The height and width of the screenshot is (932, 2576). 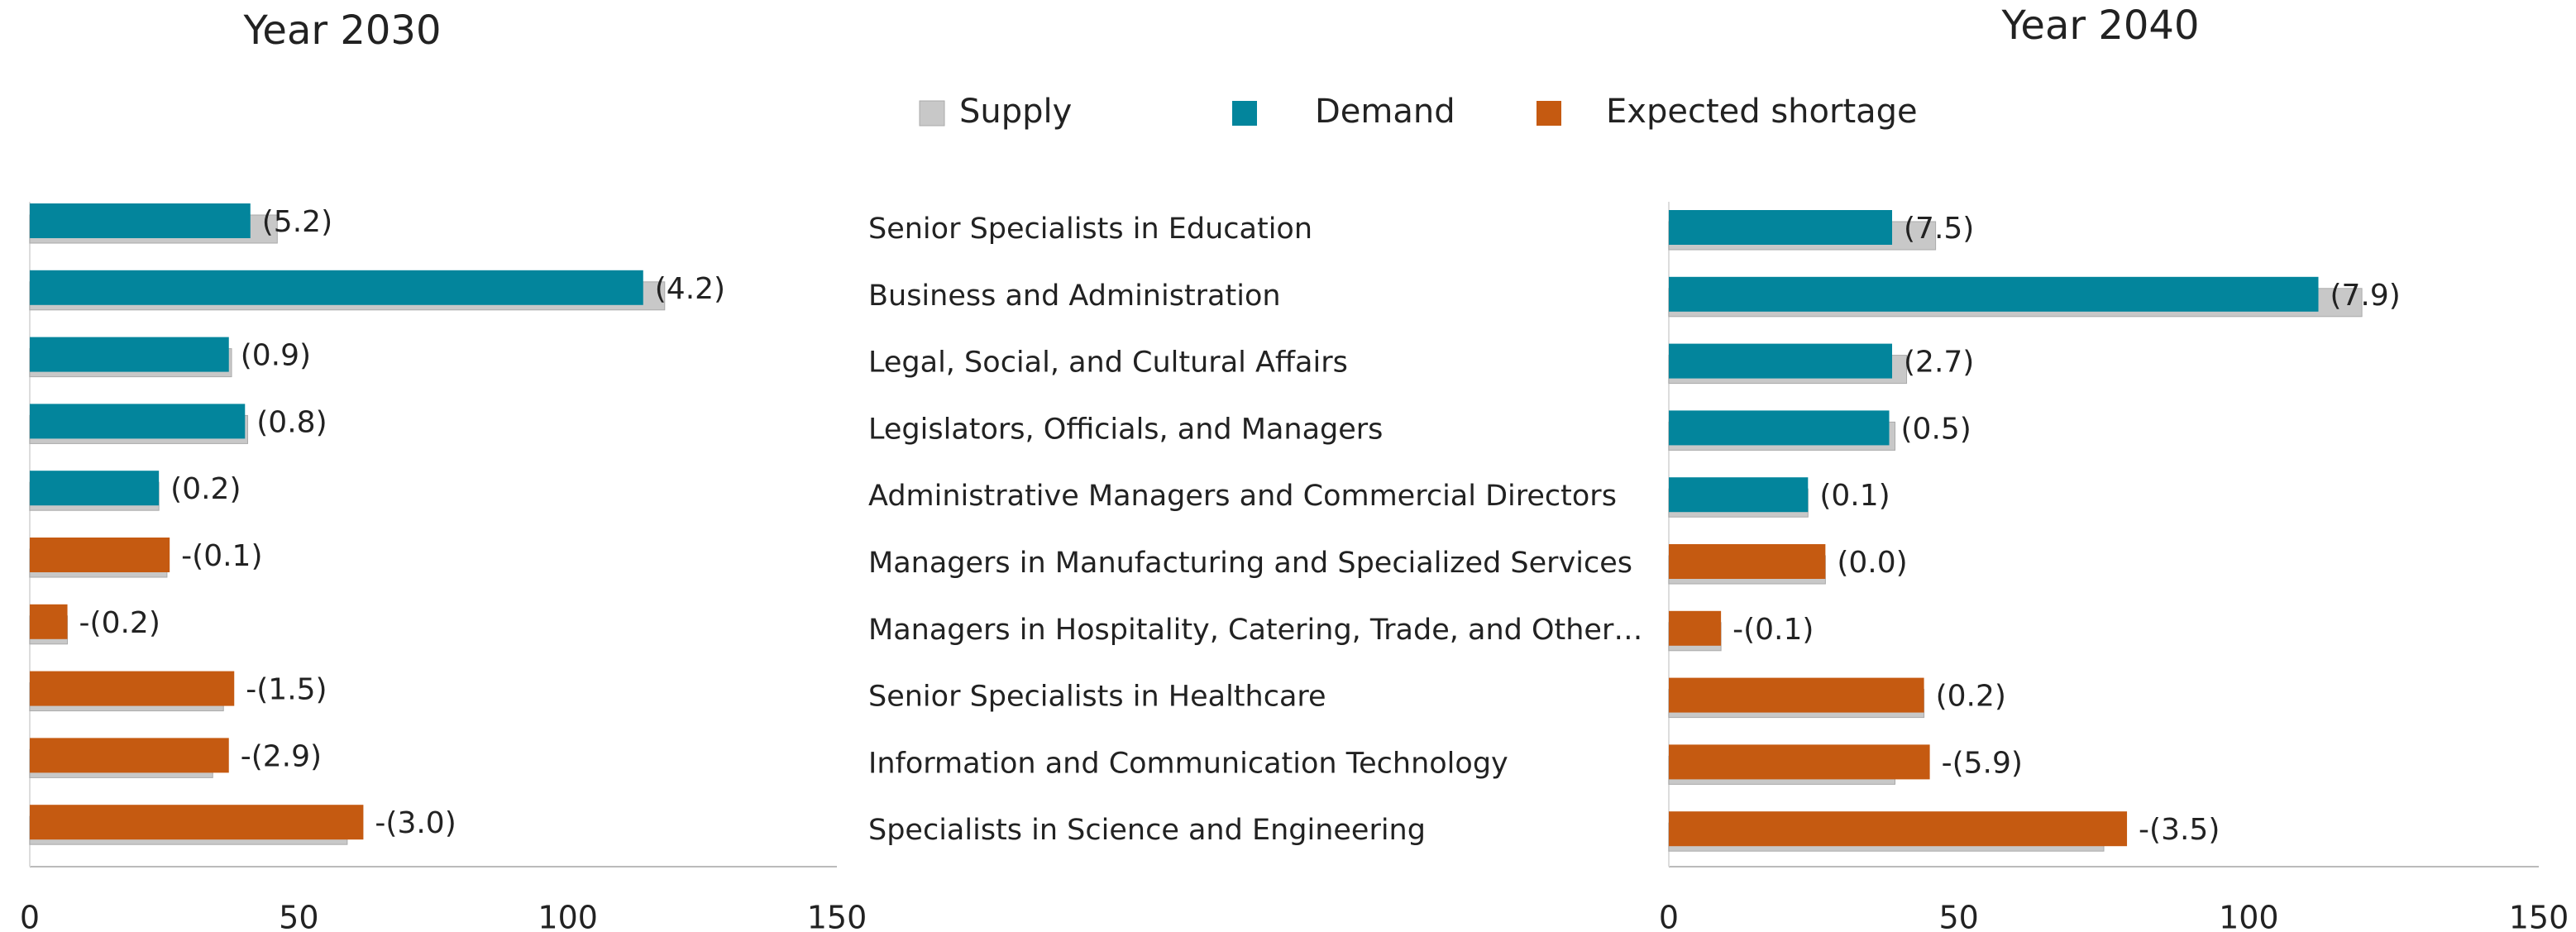 I want to click on chart-title: Year 2030, so click(x=341, y=30).